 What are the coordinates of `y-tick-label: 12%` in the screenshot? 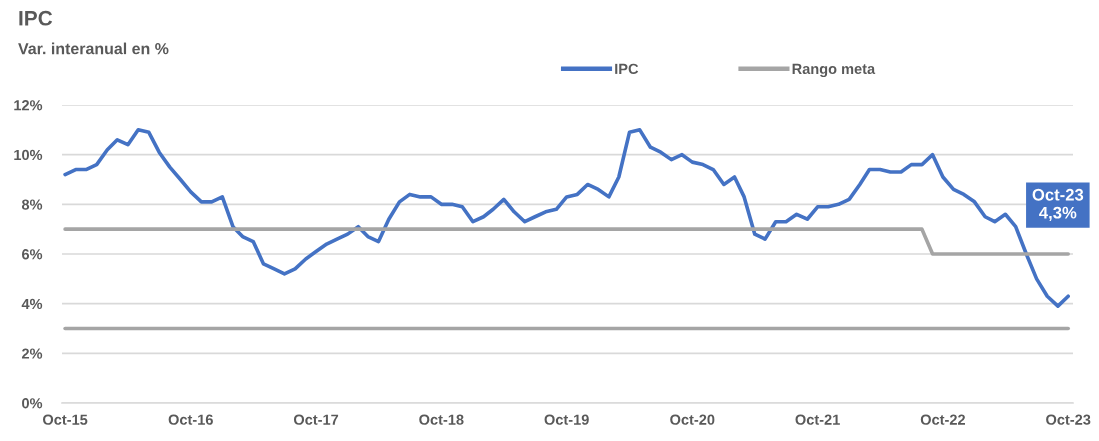 It's located at (28, 105).